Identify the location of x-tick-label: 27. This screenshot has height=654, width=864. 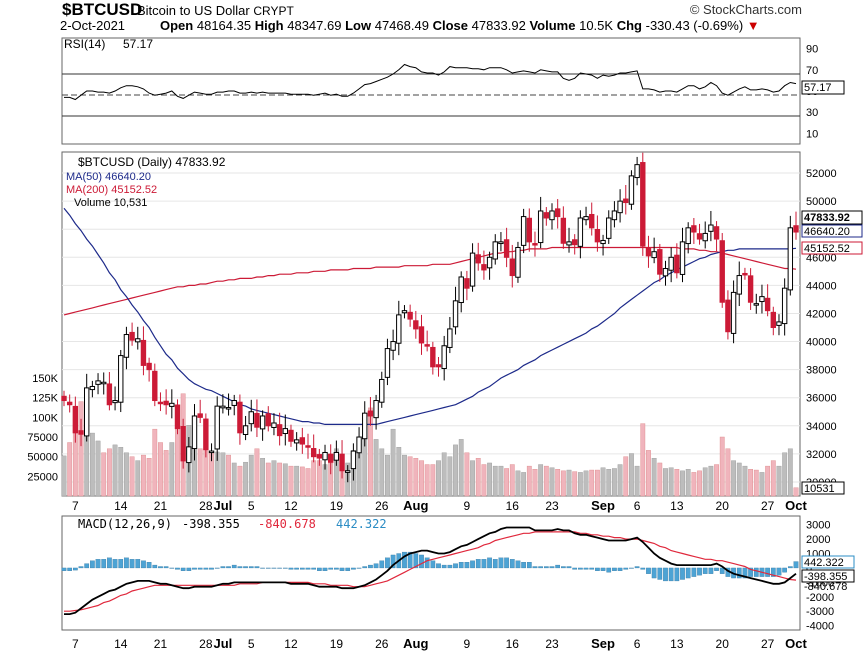
(768, 644).